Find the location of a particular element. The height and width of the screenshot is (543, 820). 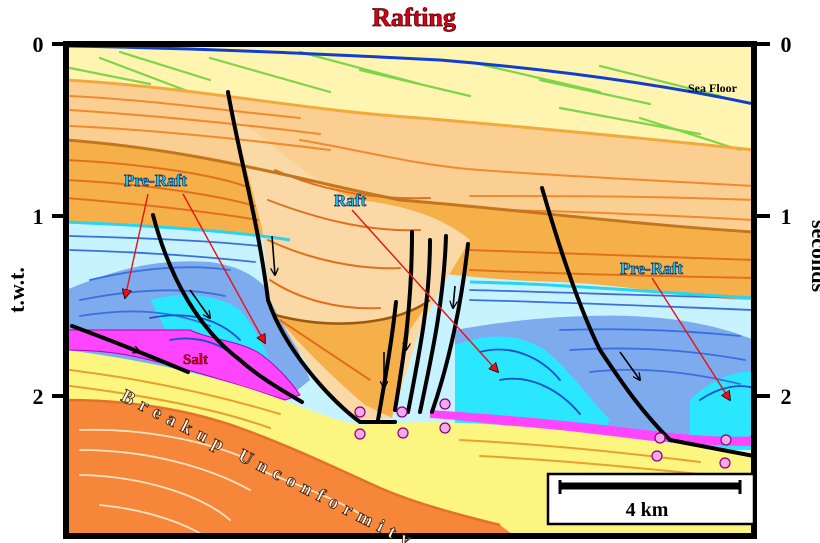

pre-raft-cyan-far-right is located at coordinates (722, 410).